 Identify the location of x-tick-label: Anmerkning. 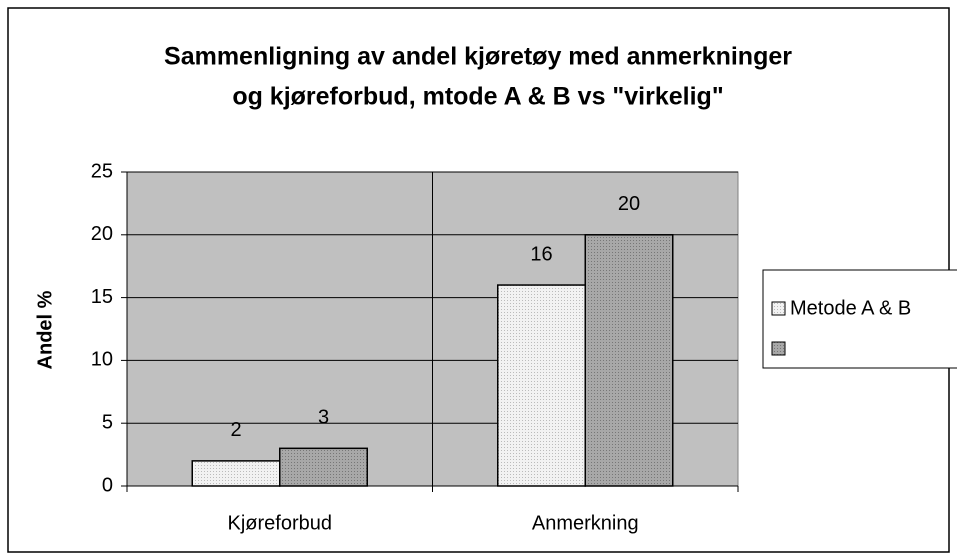
(585, 523).